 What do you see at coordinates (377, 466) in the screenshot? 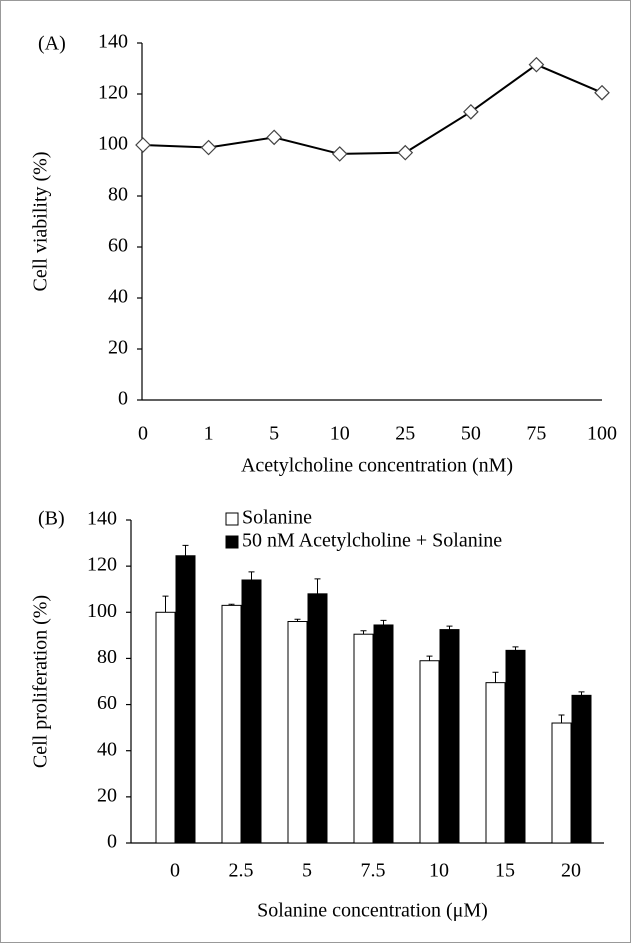
I see `x-axis-label: Acetylcholine concentration (nM)` at bounding box center [377, 466].